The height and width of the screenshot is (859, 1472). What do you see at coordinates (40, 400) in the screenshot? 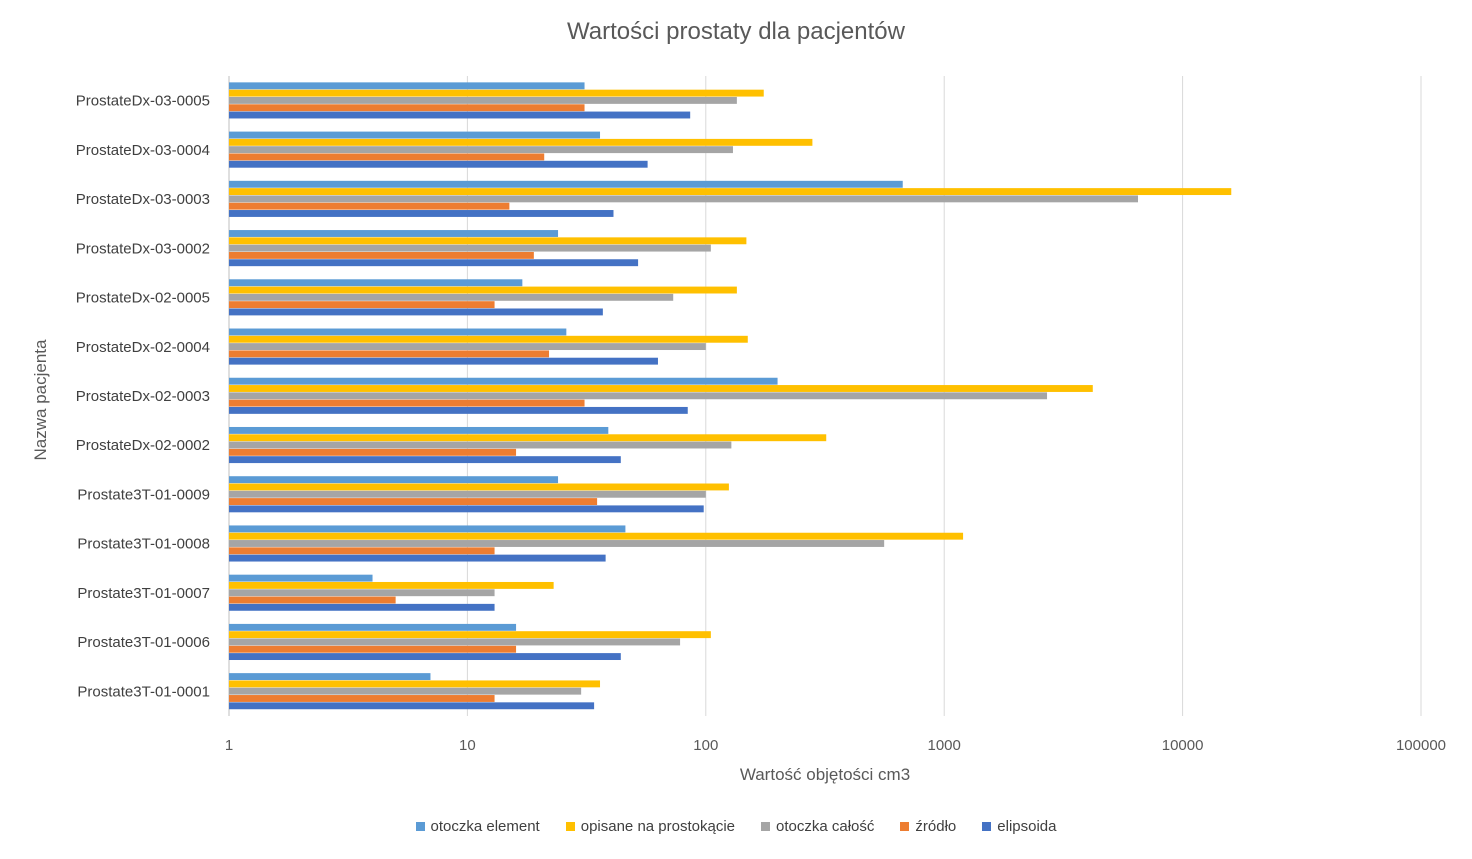
I see `y-axis-label: Nazwa pacjenta` at bounding box center [40, 400].